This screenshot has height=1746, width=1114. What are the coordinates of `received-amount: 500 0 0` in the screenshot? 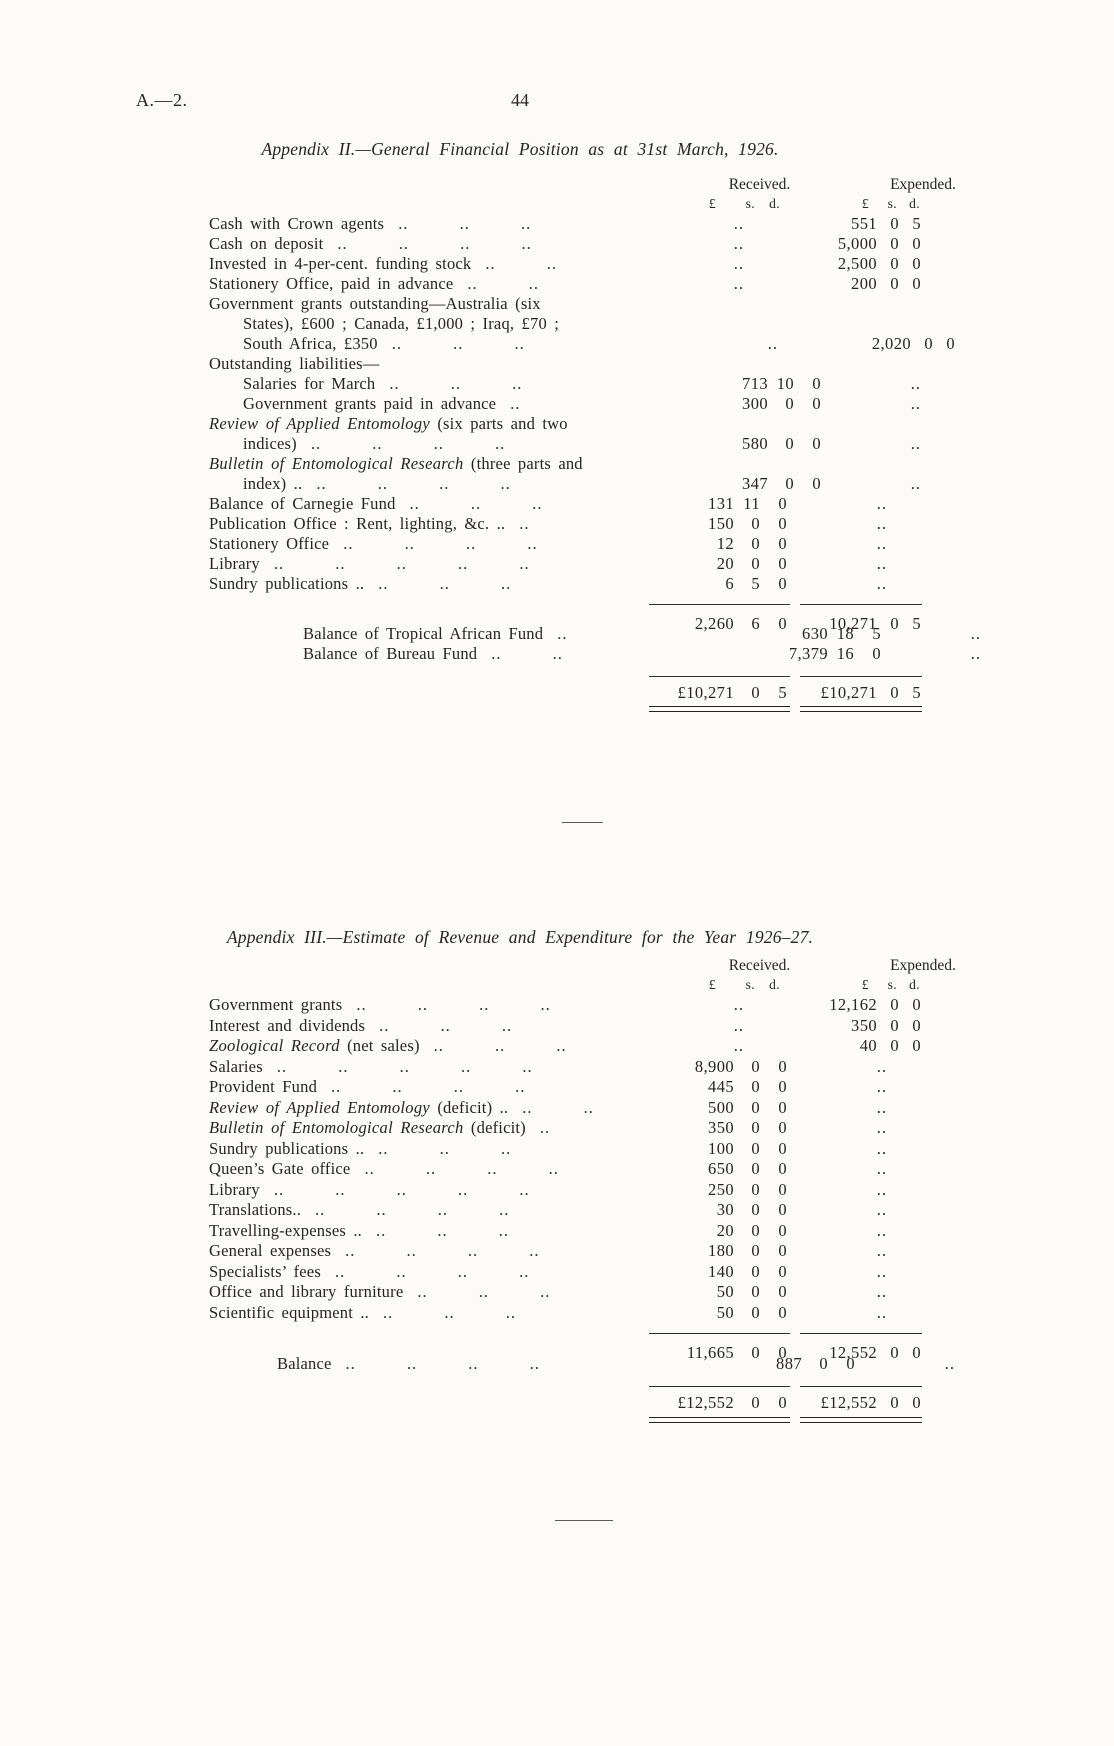 It's located at (719, 1108).